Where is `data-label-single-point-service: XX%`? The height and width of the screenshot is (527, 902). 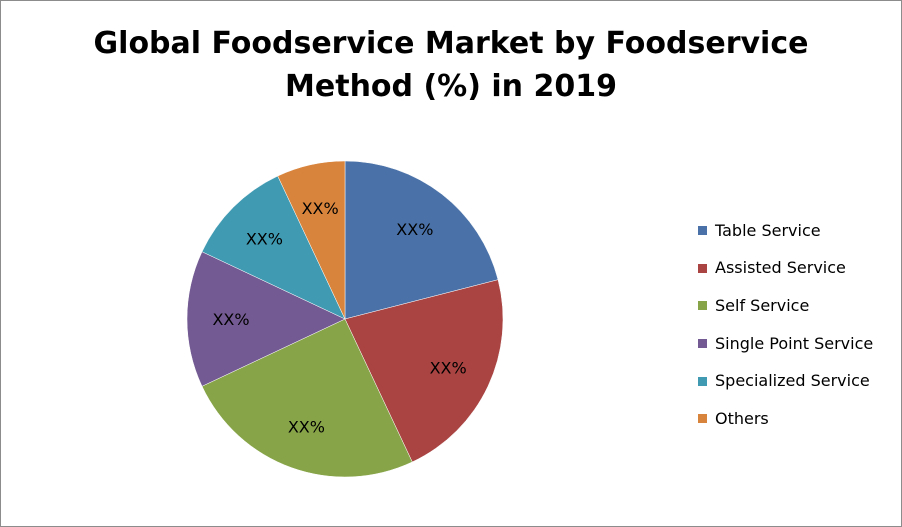 data-label-single-point-service: XX% is located at coordinates (230, 319).